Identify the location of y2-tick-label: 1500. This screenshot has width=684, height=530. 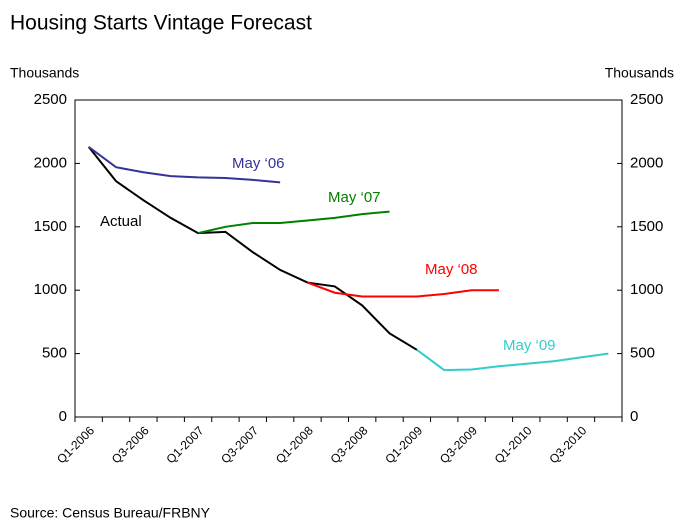
(646, 226).